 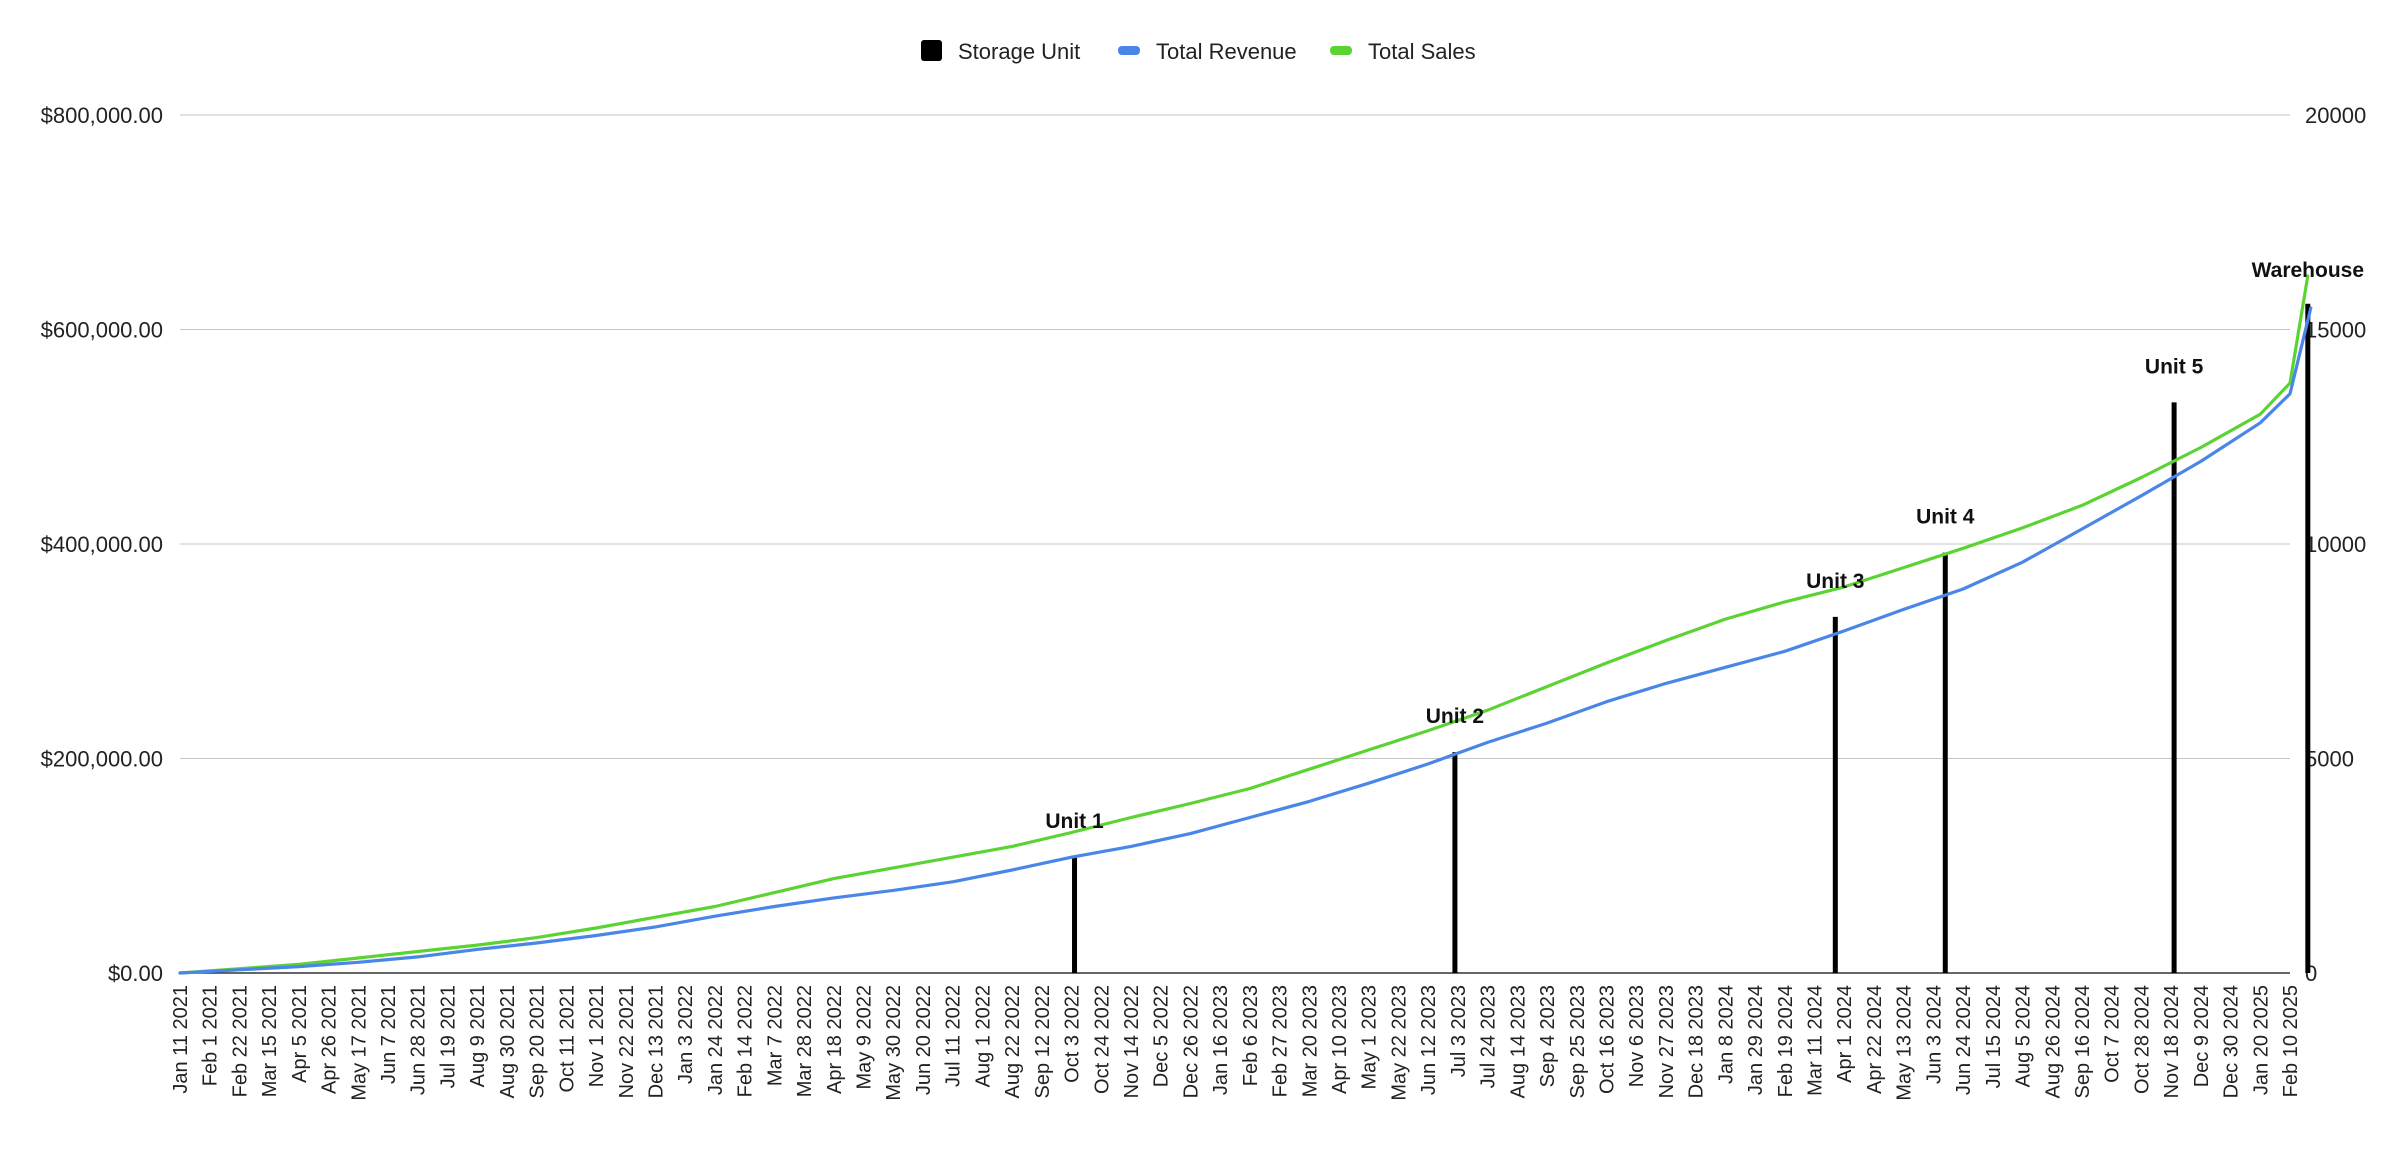 What do you see at coordinates (2308, 270) in the screenshot?
I see `storage-unit-label: Warehouse` at bounding box center [2308, 270].